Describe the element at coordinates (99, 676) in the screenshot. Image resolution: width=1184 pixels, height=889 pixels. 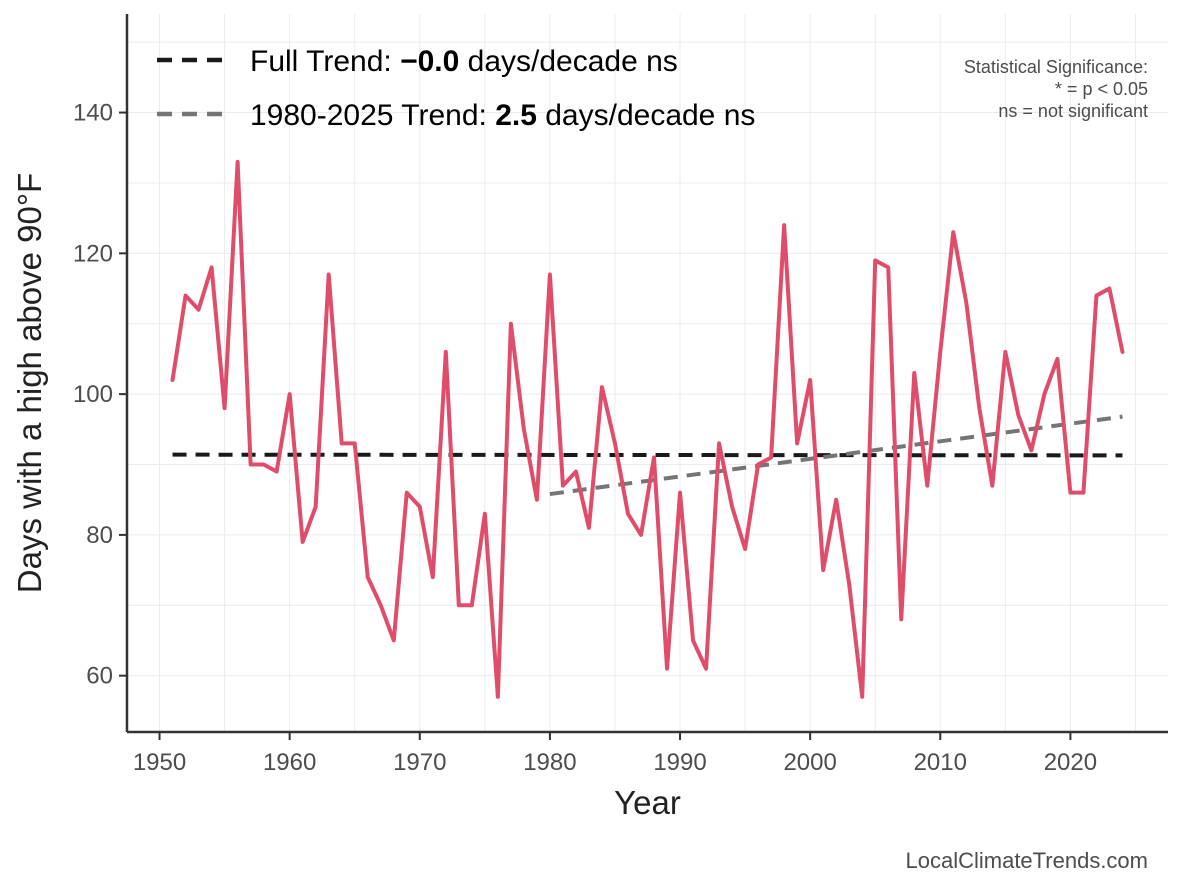
I see `y-tick-label: 60` at that location.